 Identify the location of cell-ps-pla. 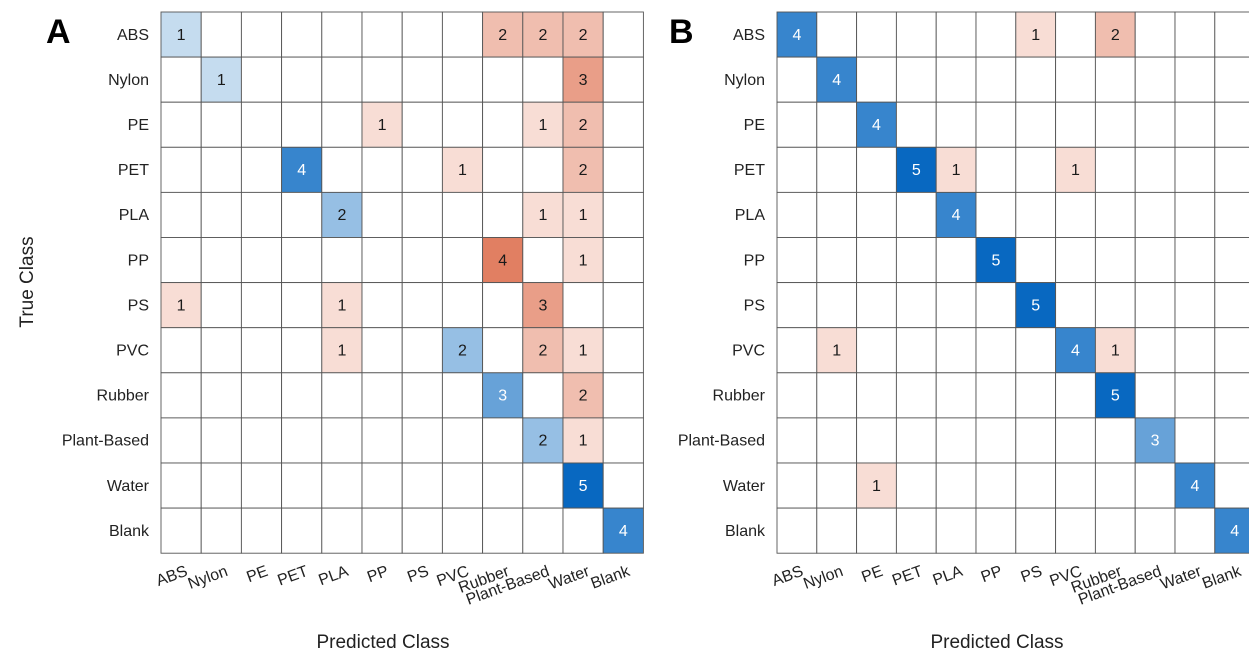
(342, 305).